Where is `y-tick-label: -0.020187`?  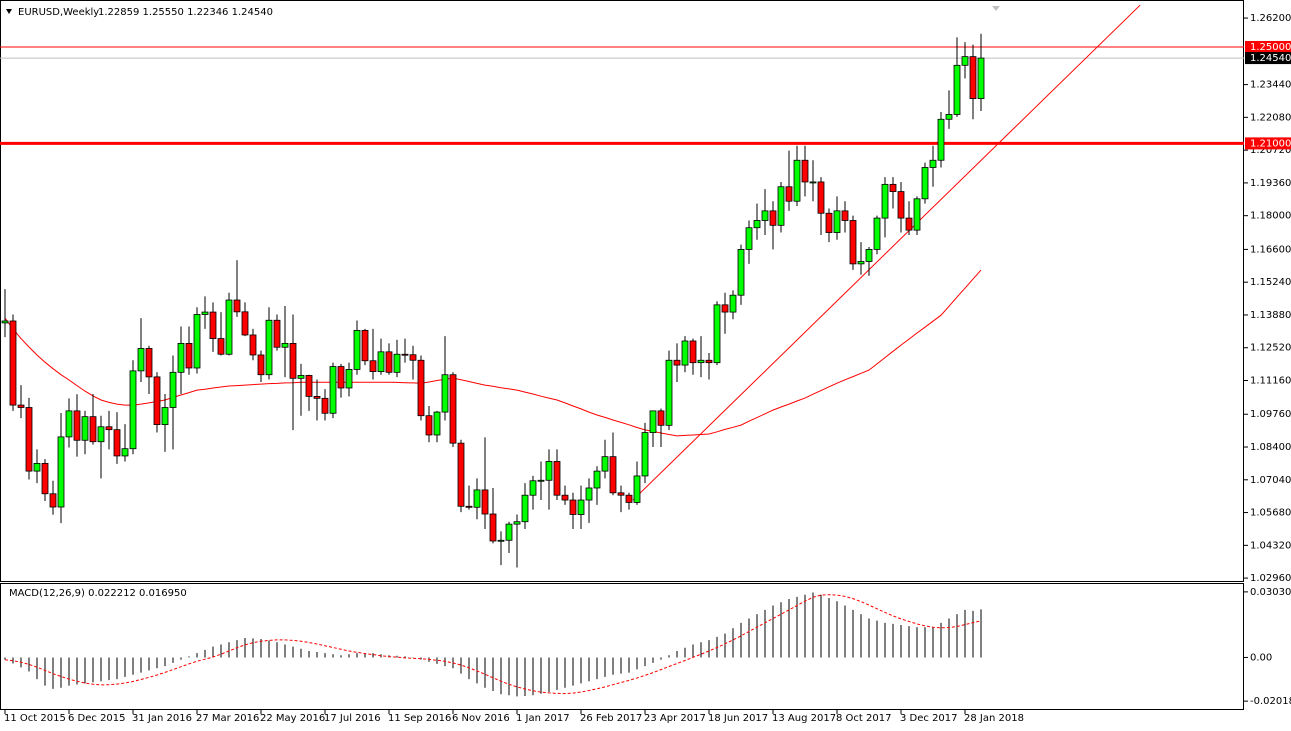 y-tick-label: -0.020187 is located at coordinates (1270, 701).